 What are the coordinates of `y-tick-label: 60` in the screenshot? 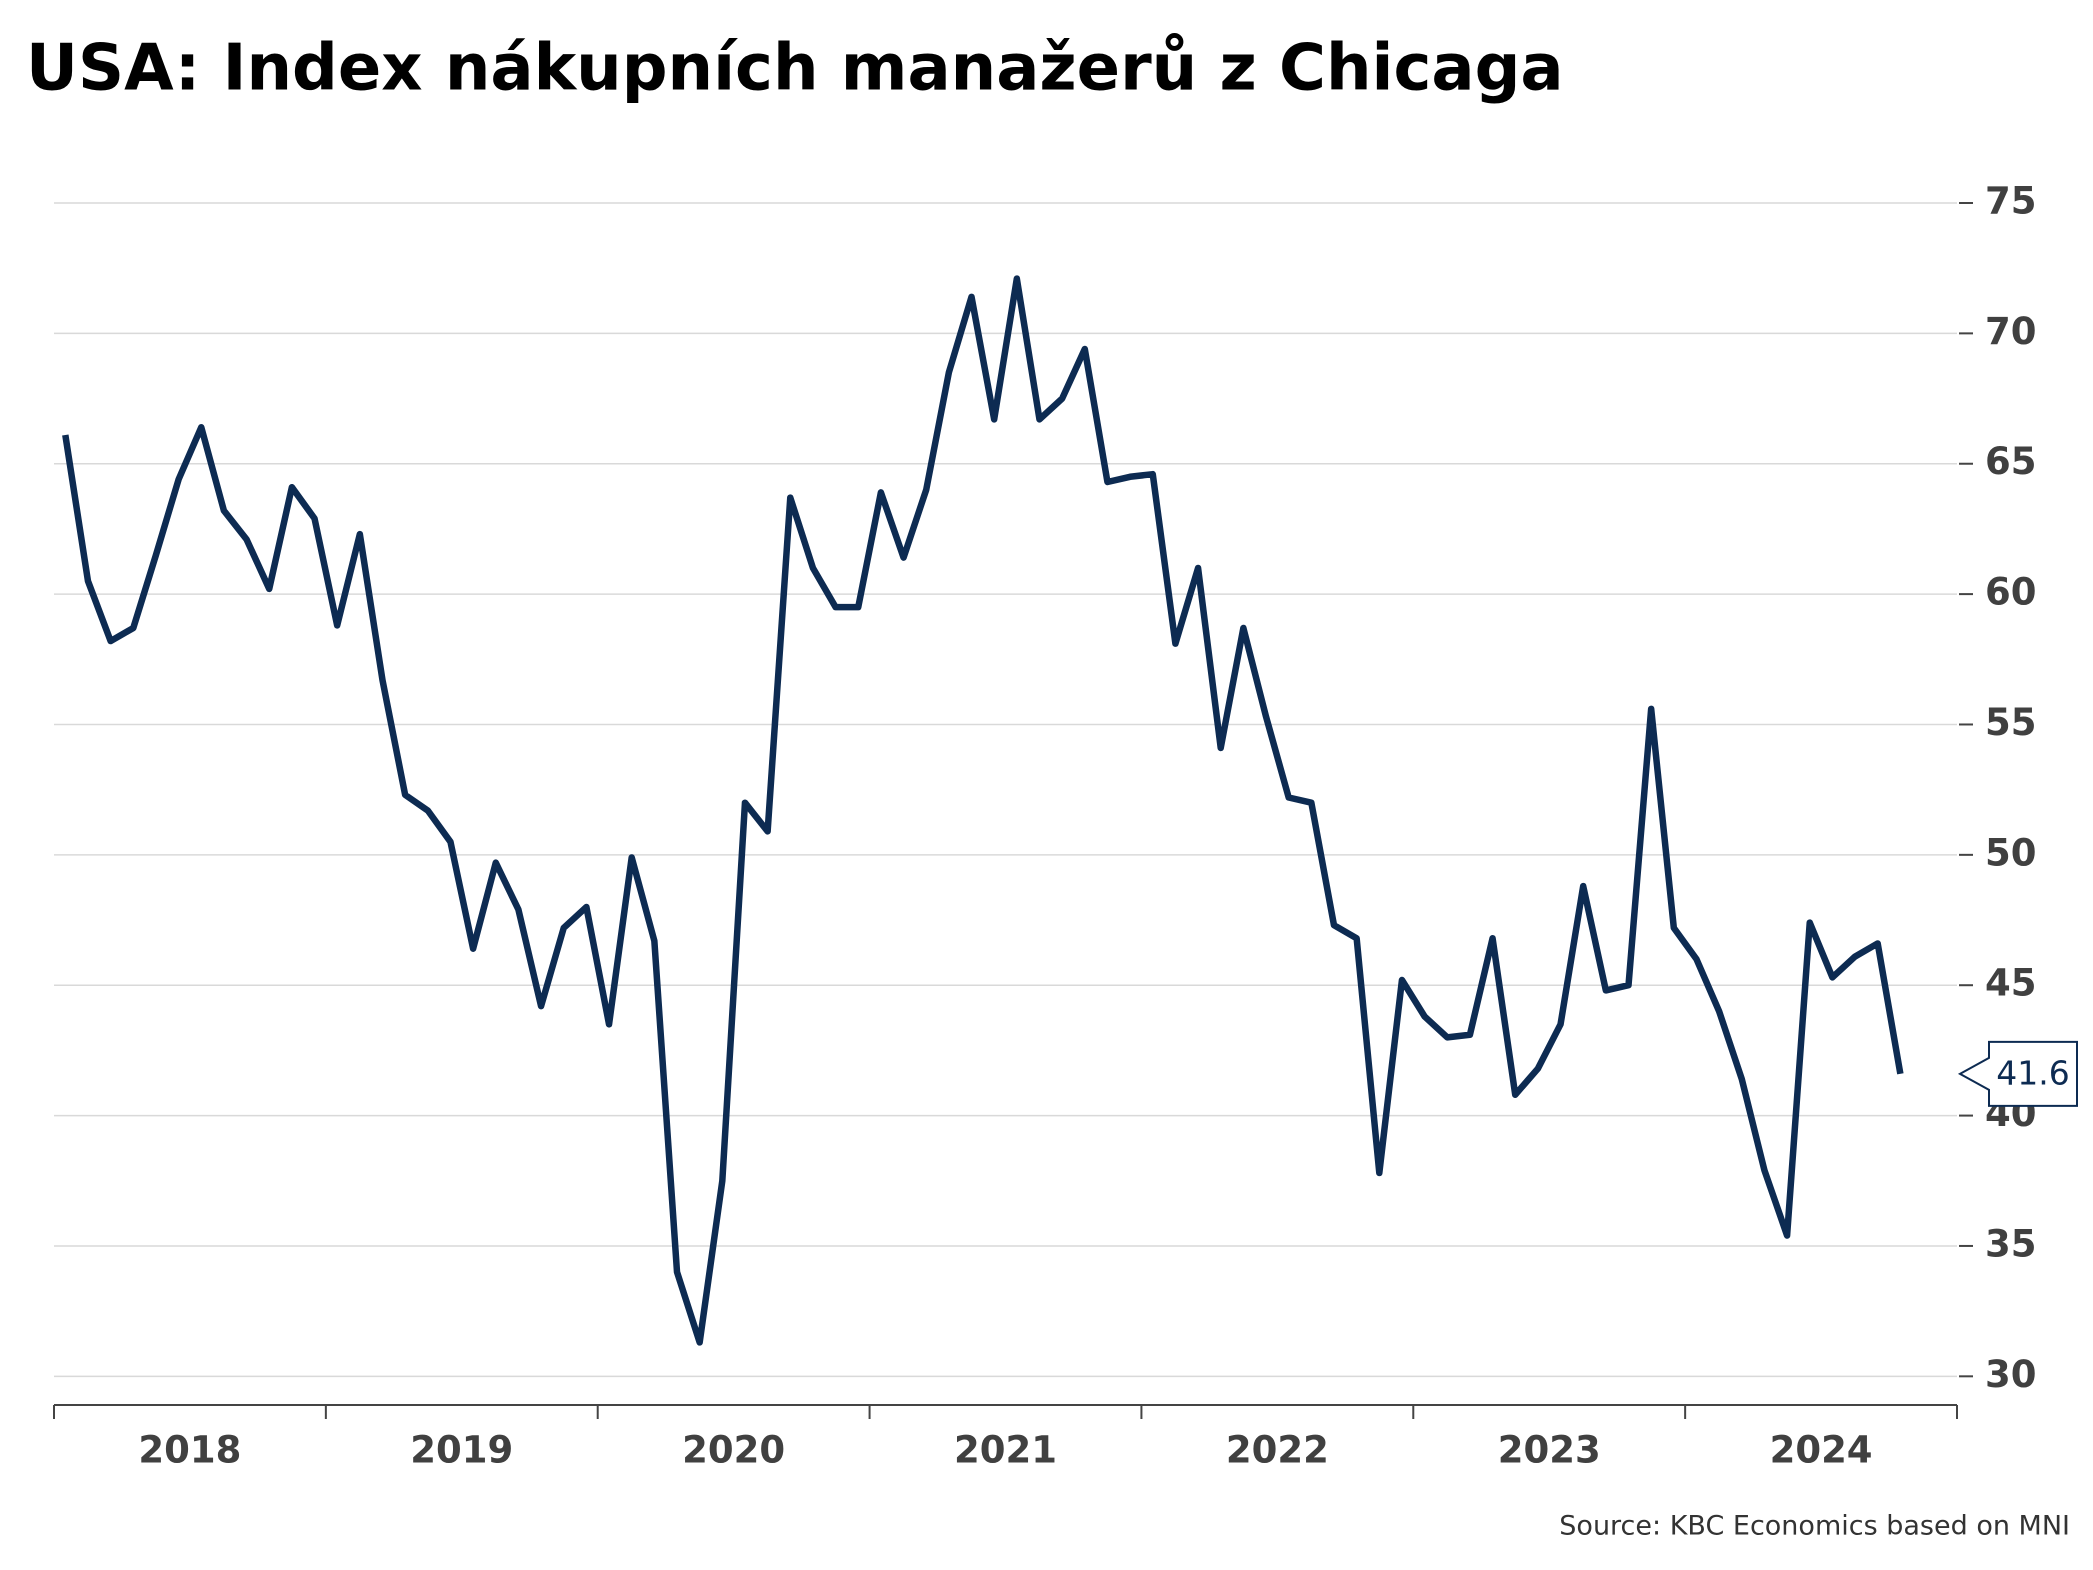 It's located at (2011, 592).